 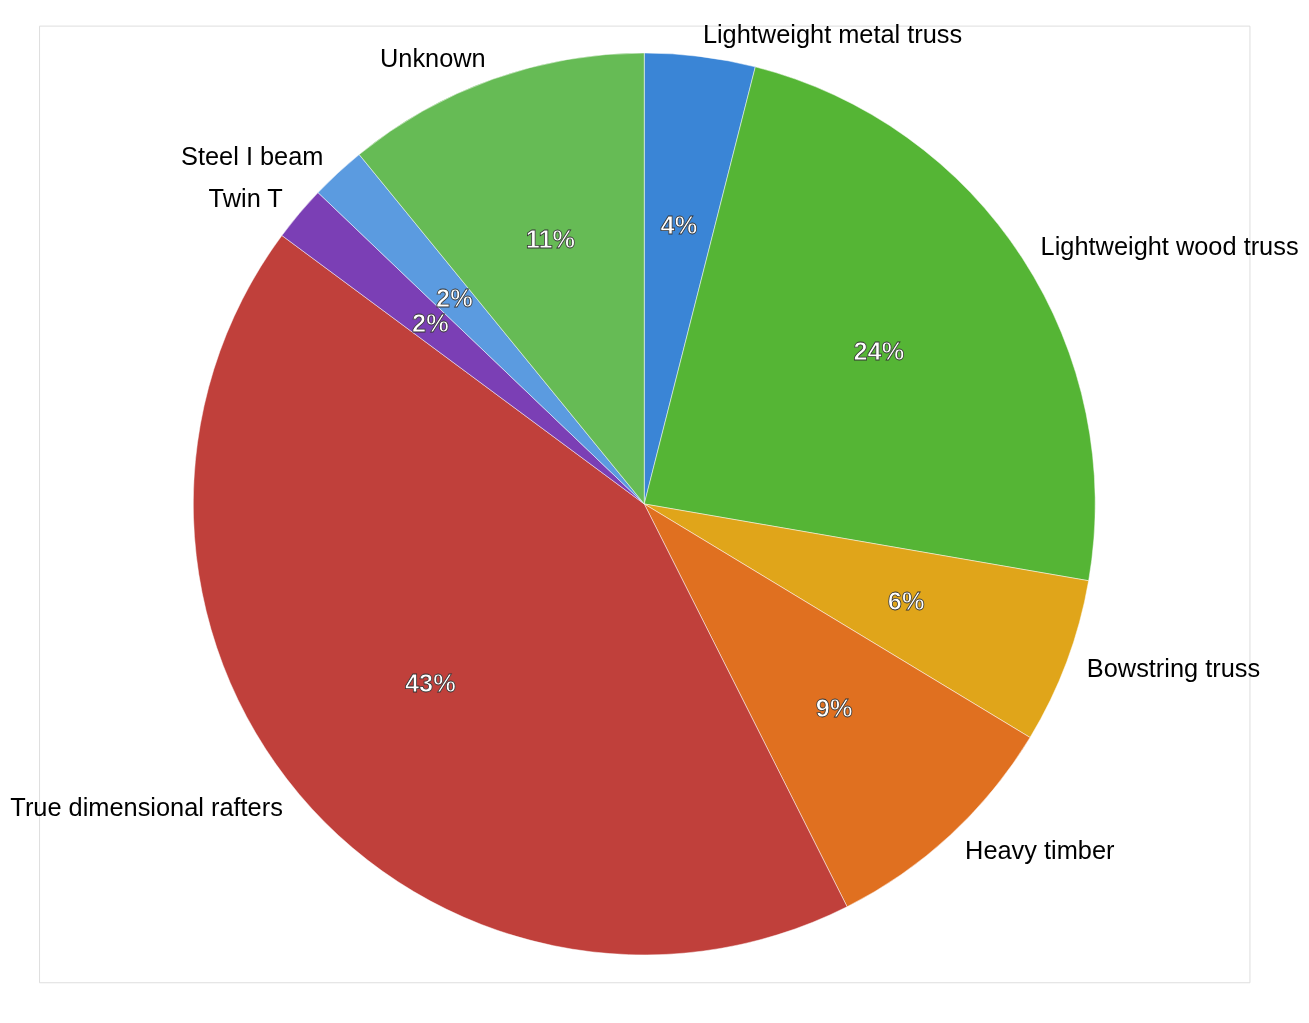 I want to click on slice-label: Lightweight metal truss, so click(x=832, y=33).